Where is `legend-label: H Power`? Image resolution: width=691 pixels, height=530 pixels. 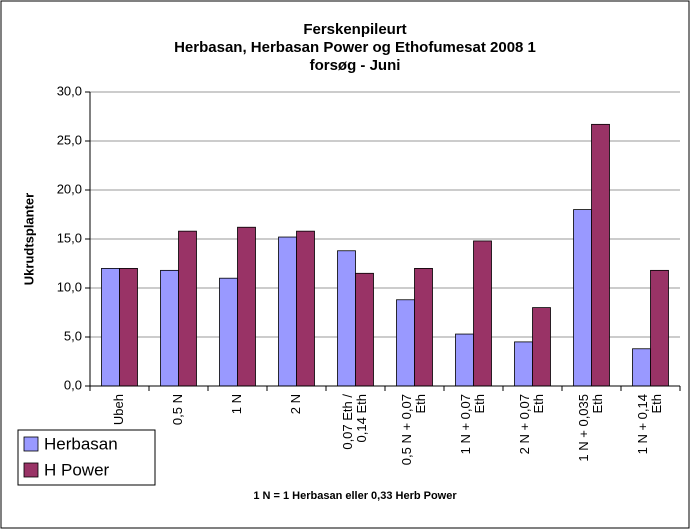
legend-label: H Power is located at coordinates (77, 469).